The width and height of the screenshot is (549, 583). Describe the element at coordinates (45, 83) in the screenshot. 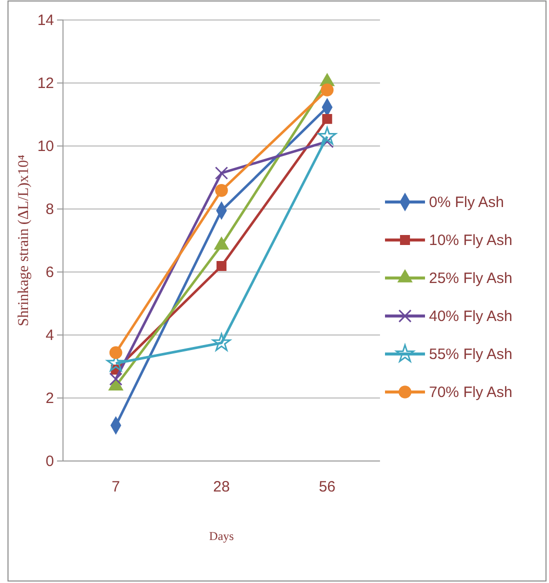

I see `y-tick-label: 12` at that location.